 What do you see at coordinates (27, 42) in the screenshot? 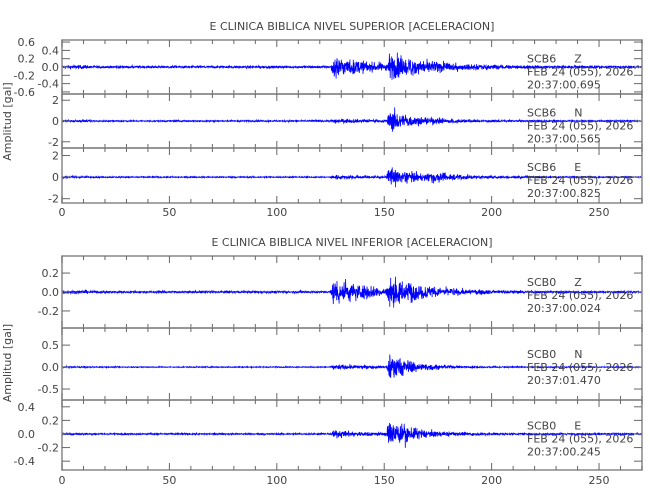
I see `y-tick-label: 0.6` at bounding box center [27, 42].